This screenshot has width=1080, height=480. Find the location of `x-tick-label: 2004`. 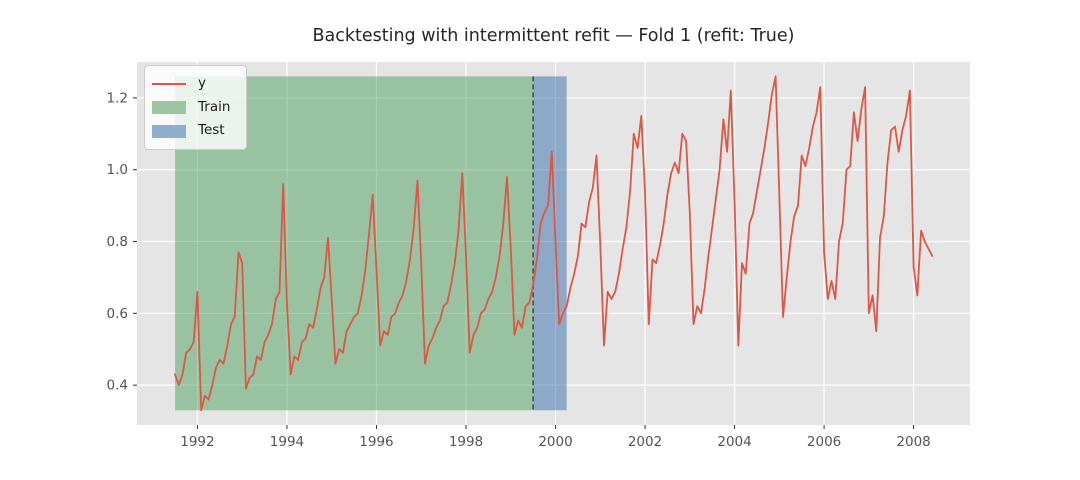

x-tick-label: 2004 is located at coordinates (734, 442).